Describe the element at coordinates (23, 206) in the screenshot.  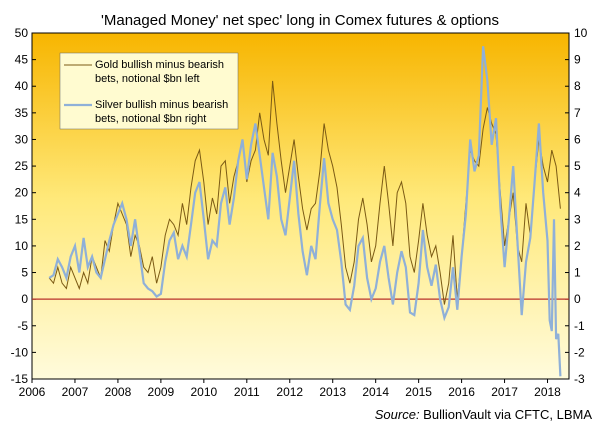
I see `left-axis: -15 -10 -5 0 5 10 15 20 25 30 35 40 45 50` at that location.